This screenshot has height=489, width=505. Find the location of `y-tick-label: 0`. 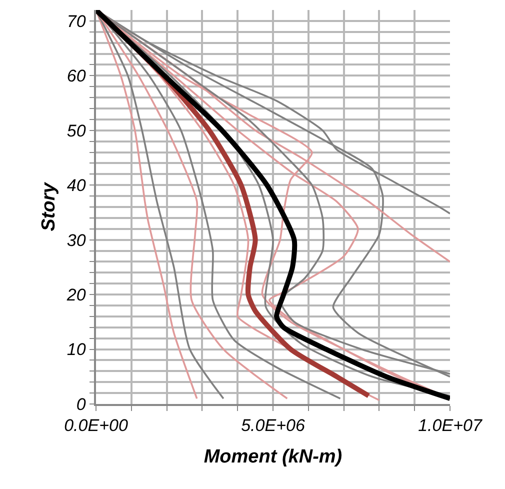

y-tick-label: 0 is located at coordinates (81, 404).